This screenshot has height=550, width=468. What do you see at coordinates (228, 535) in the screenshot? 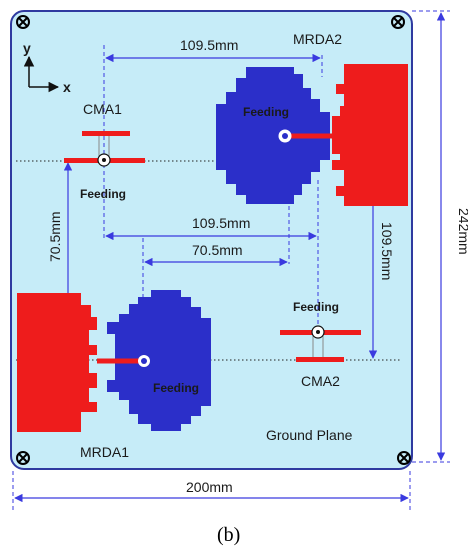
I see `figure-caption: (b)` at bounding box center [228, 535].